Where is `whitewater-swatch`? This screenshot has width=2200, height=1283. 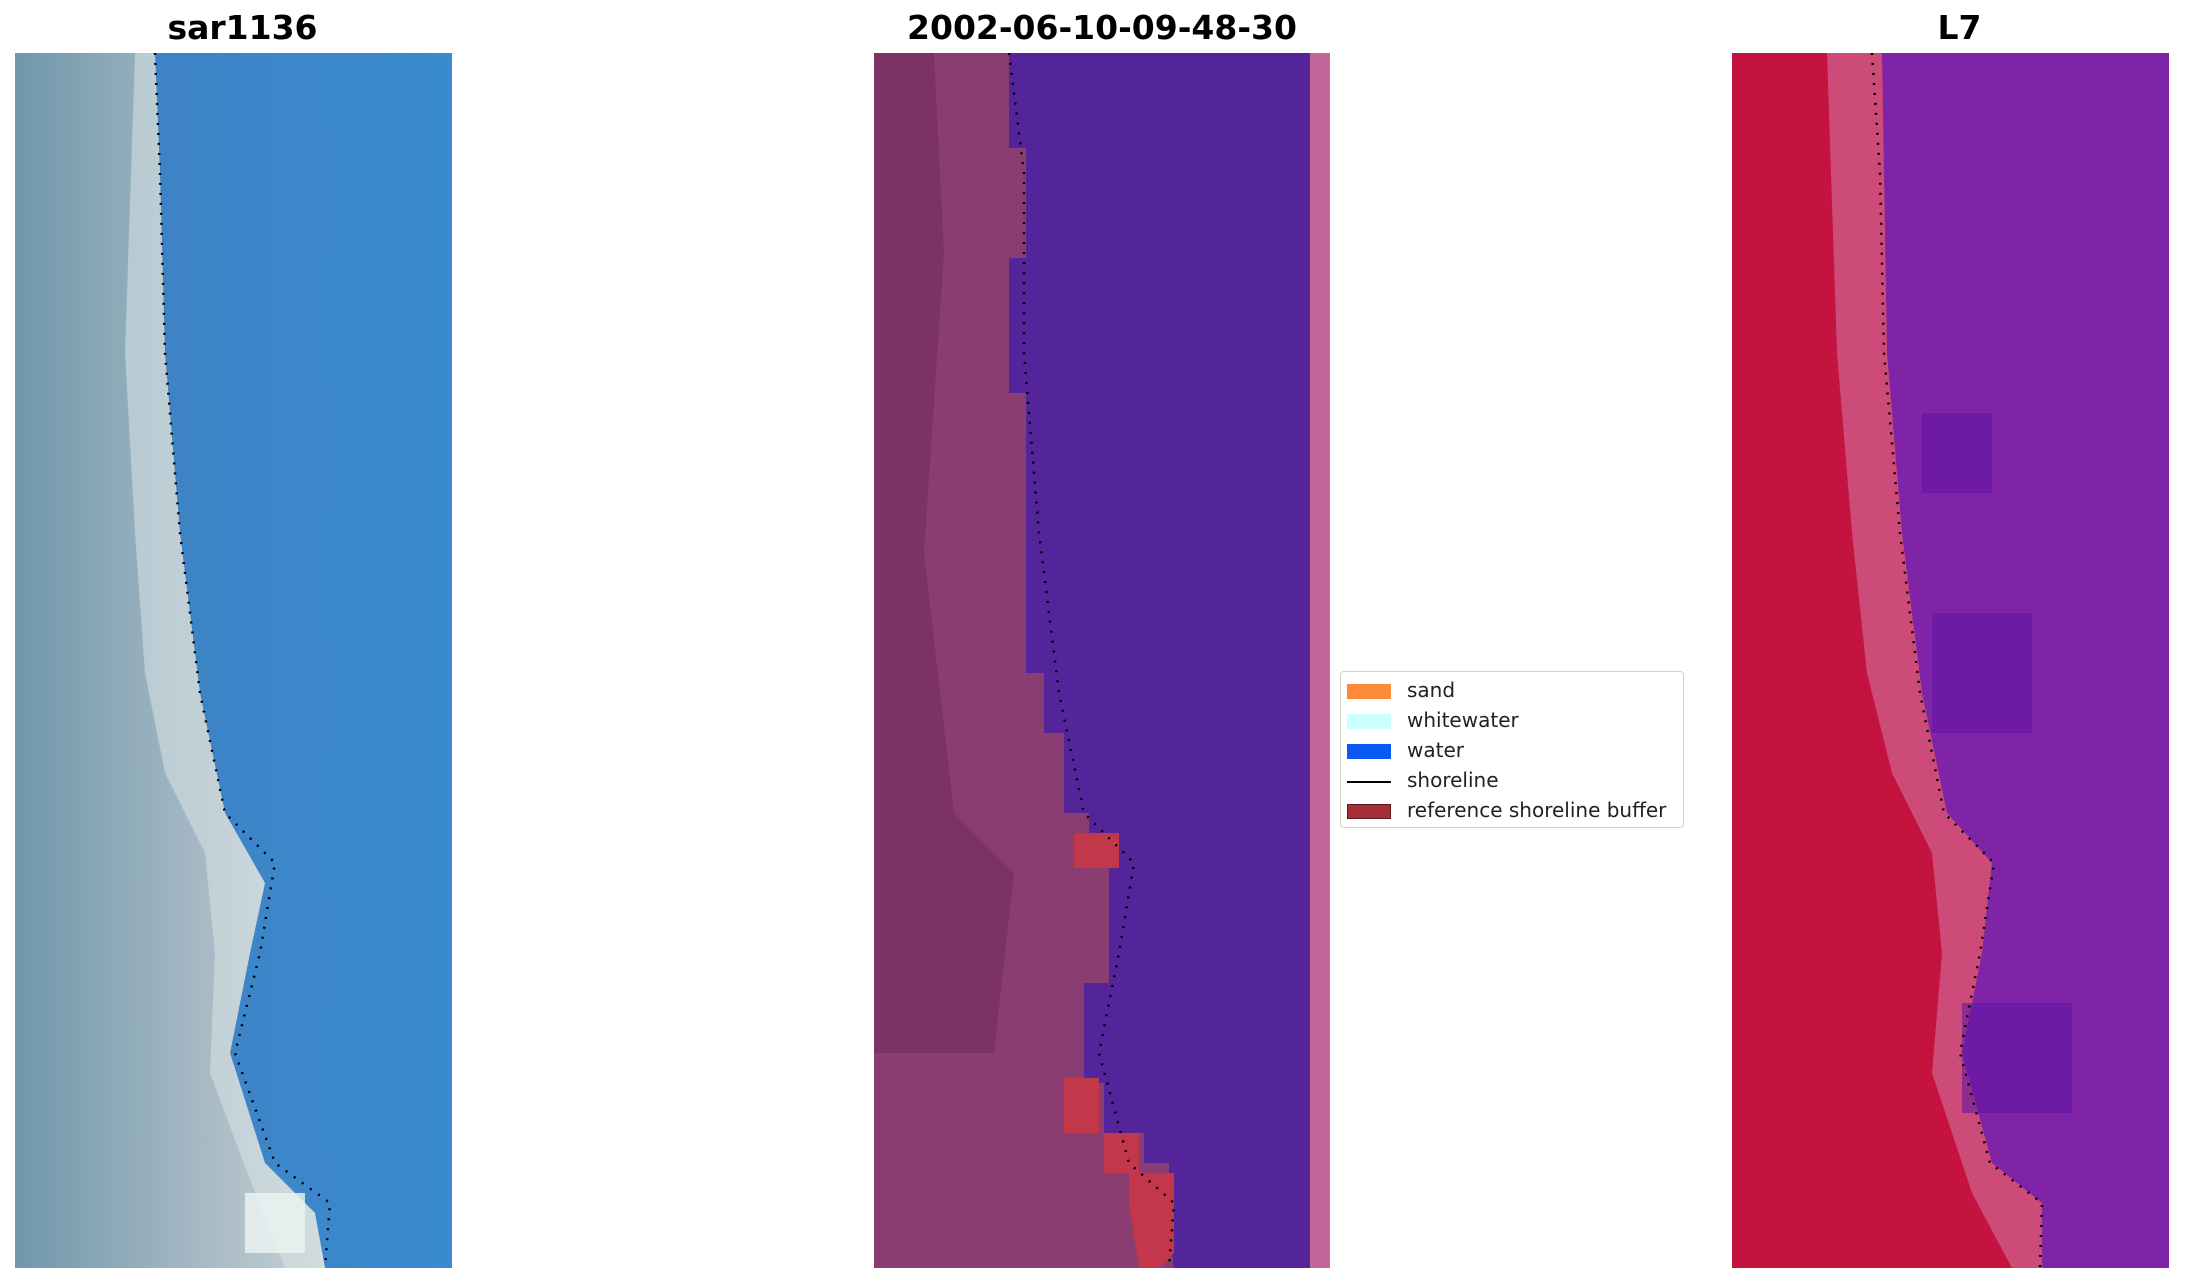
whitewater-swatch is located at coordinates (1369, 721).